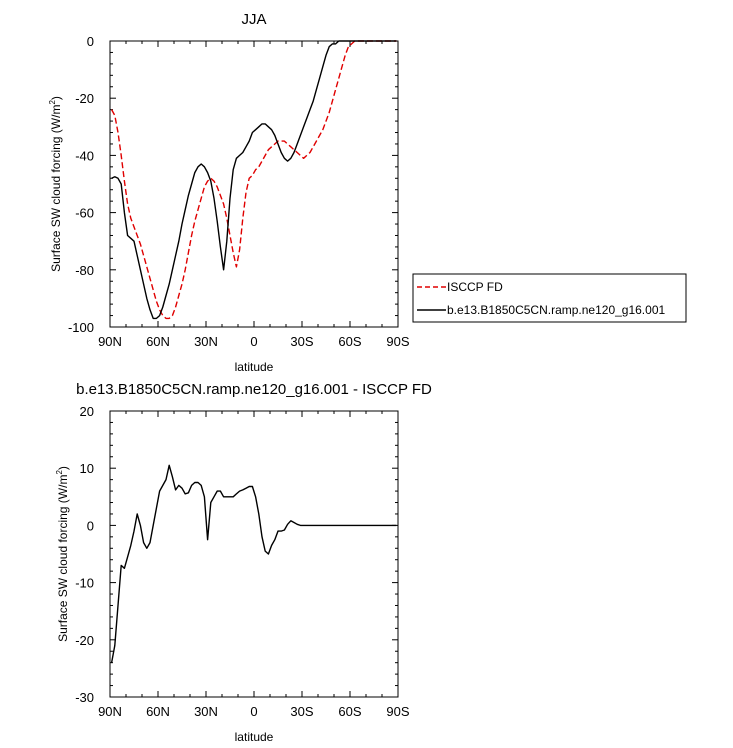 This screenshot has height=748, width=733. I want to click on legend-box, so click(549, 298).